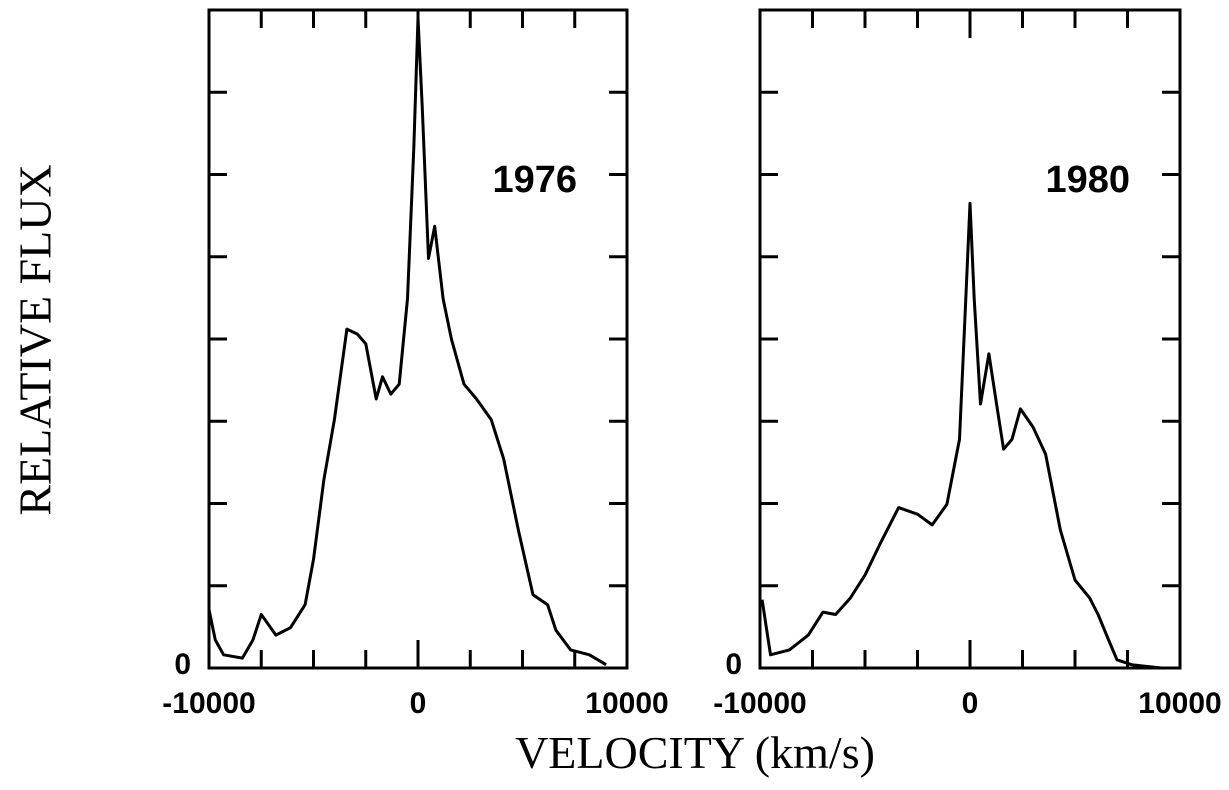 The height and width of the screenshot is (790, 1229). I want to click on panel-annotation: 1980, so click(1087, 180).